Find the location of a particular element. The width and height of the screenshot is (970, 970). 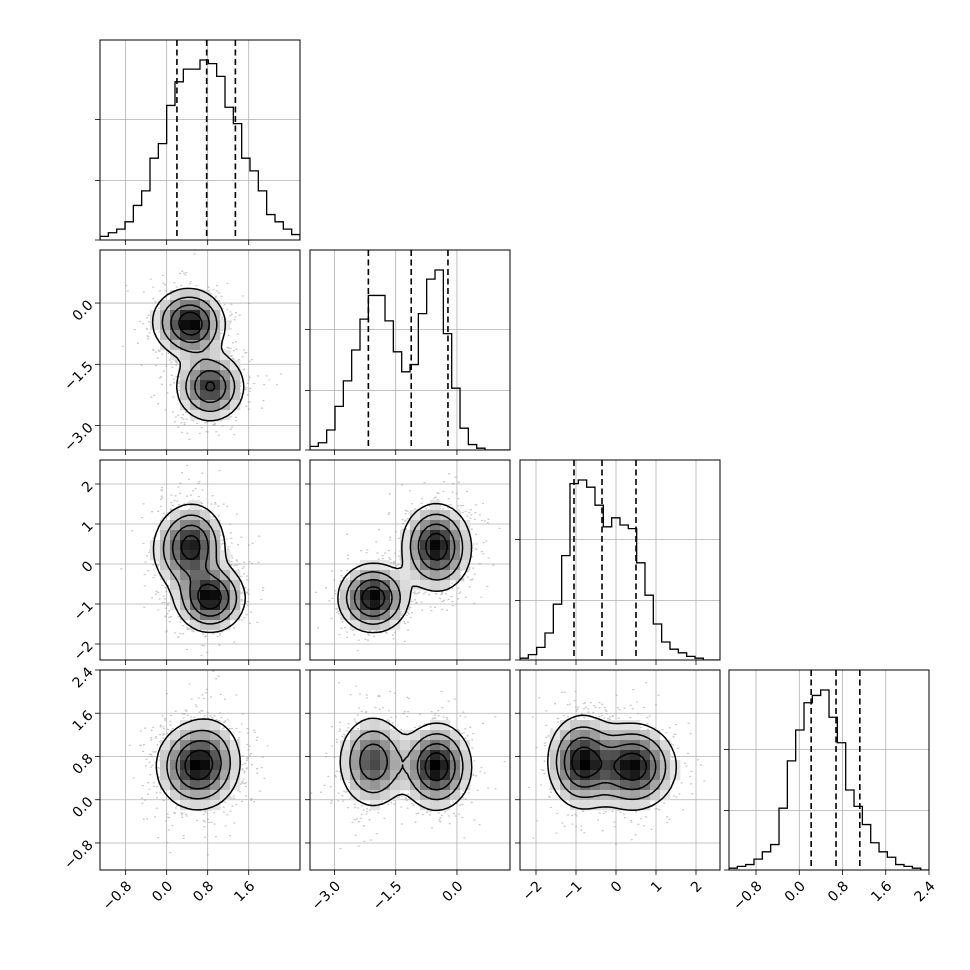

tick-label-y: −3.0 is located at coordinates (78, 437).